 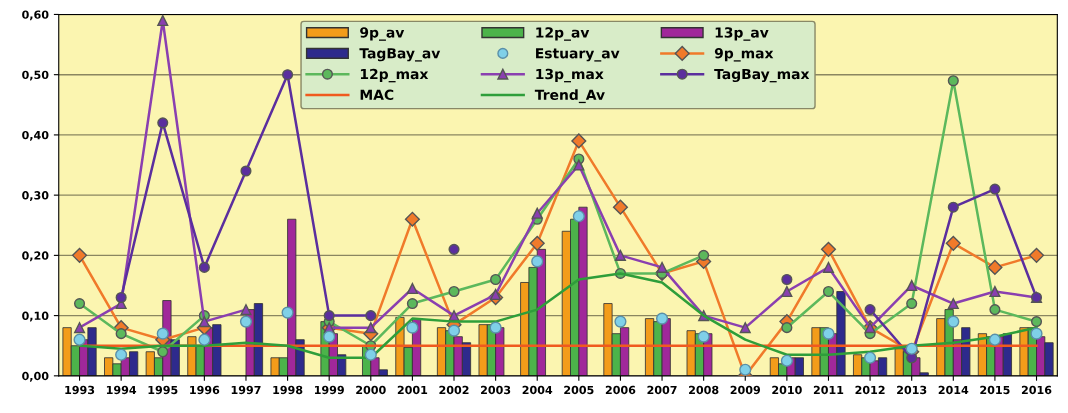 What do you see at coordinates (35, 135) in the screenshot?
I see `y-tick-label: 0,40` at bounding box center [35, 135].